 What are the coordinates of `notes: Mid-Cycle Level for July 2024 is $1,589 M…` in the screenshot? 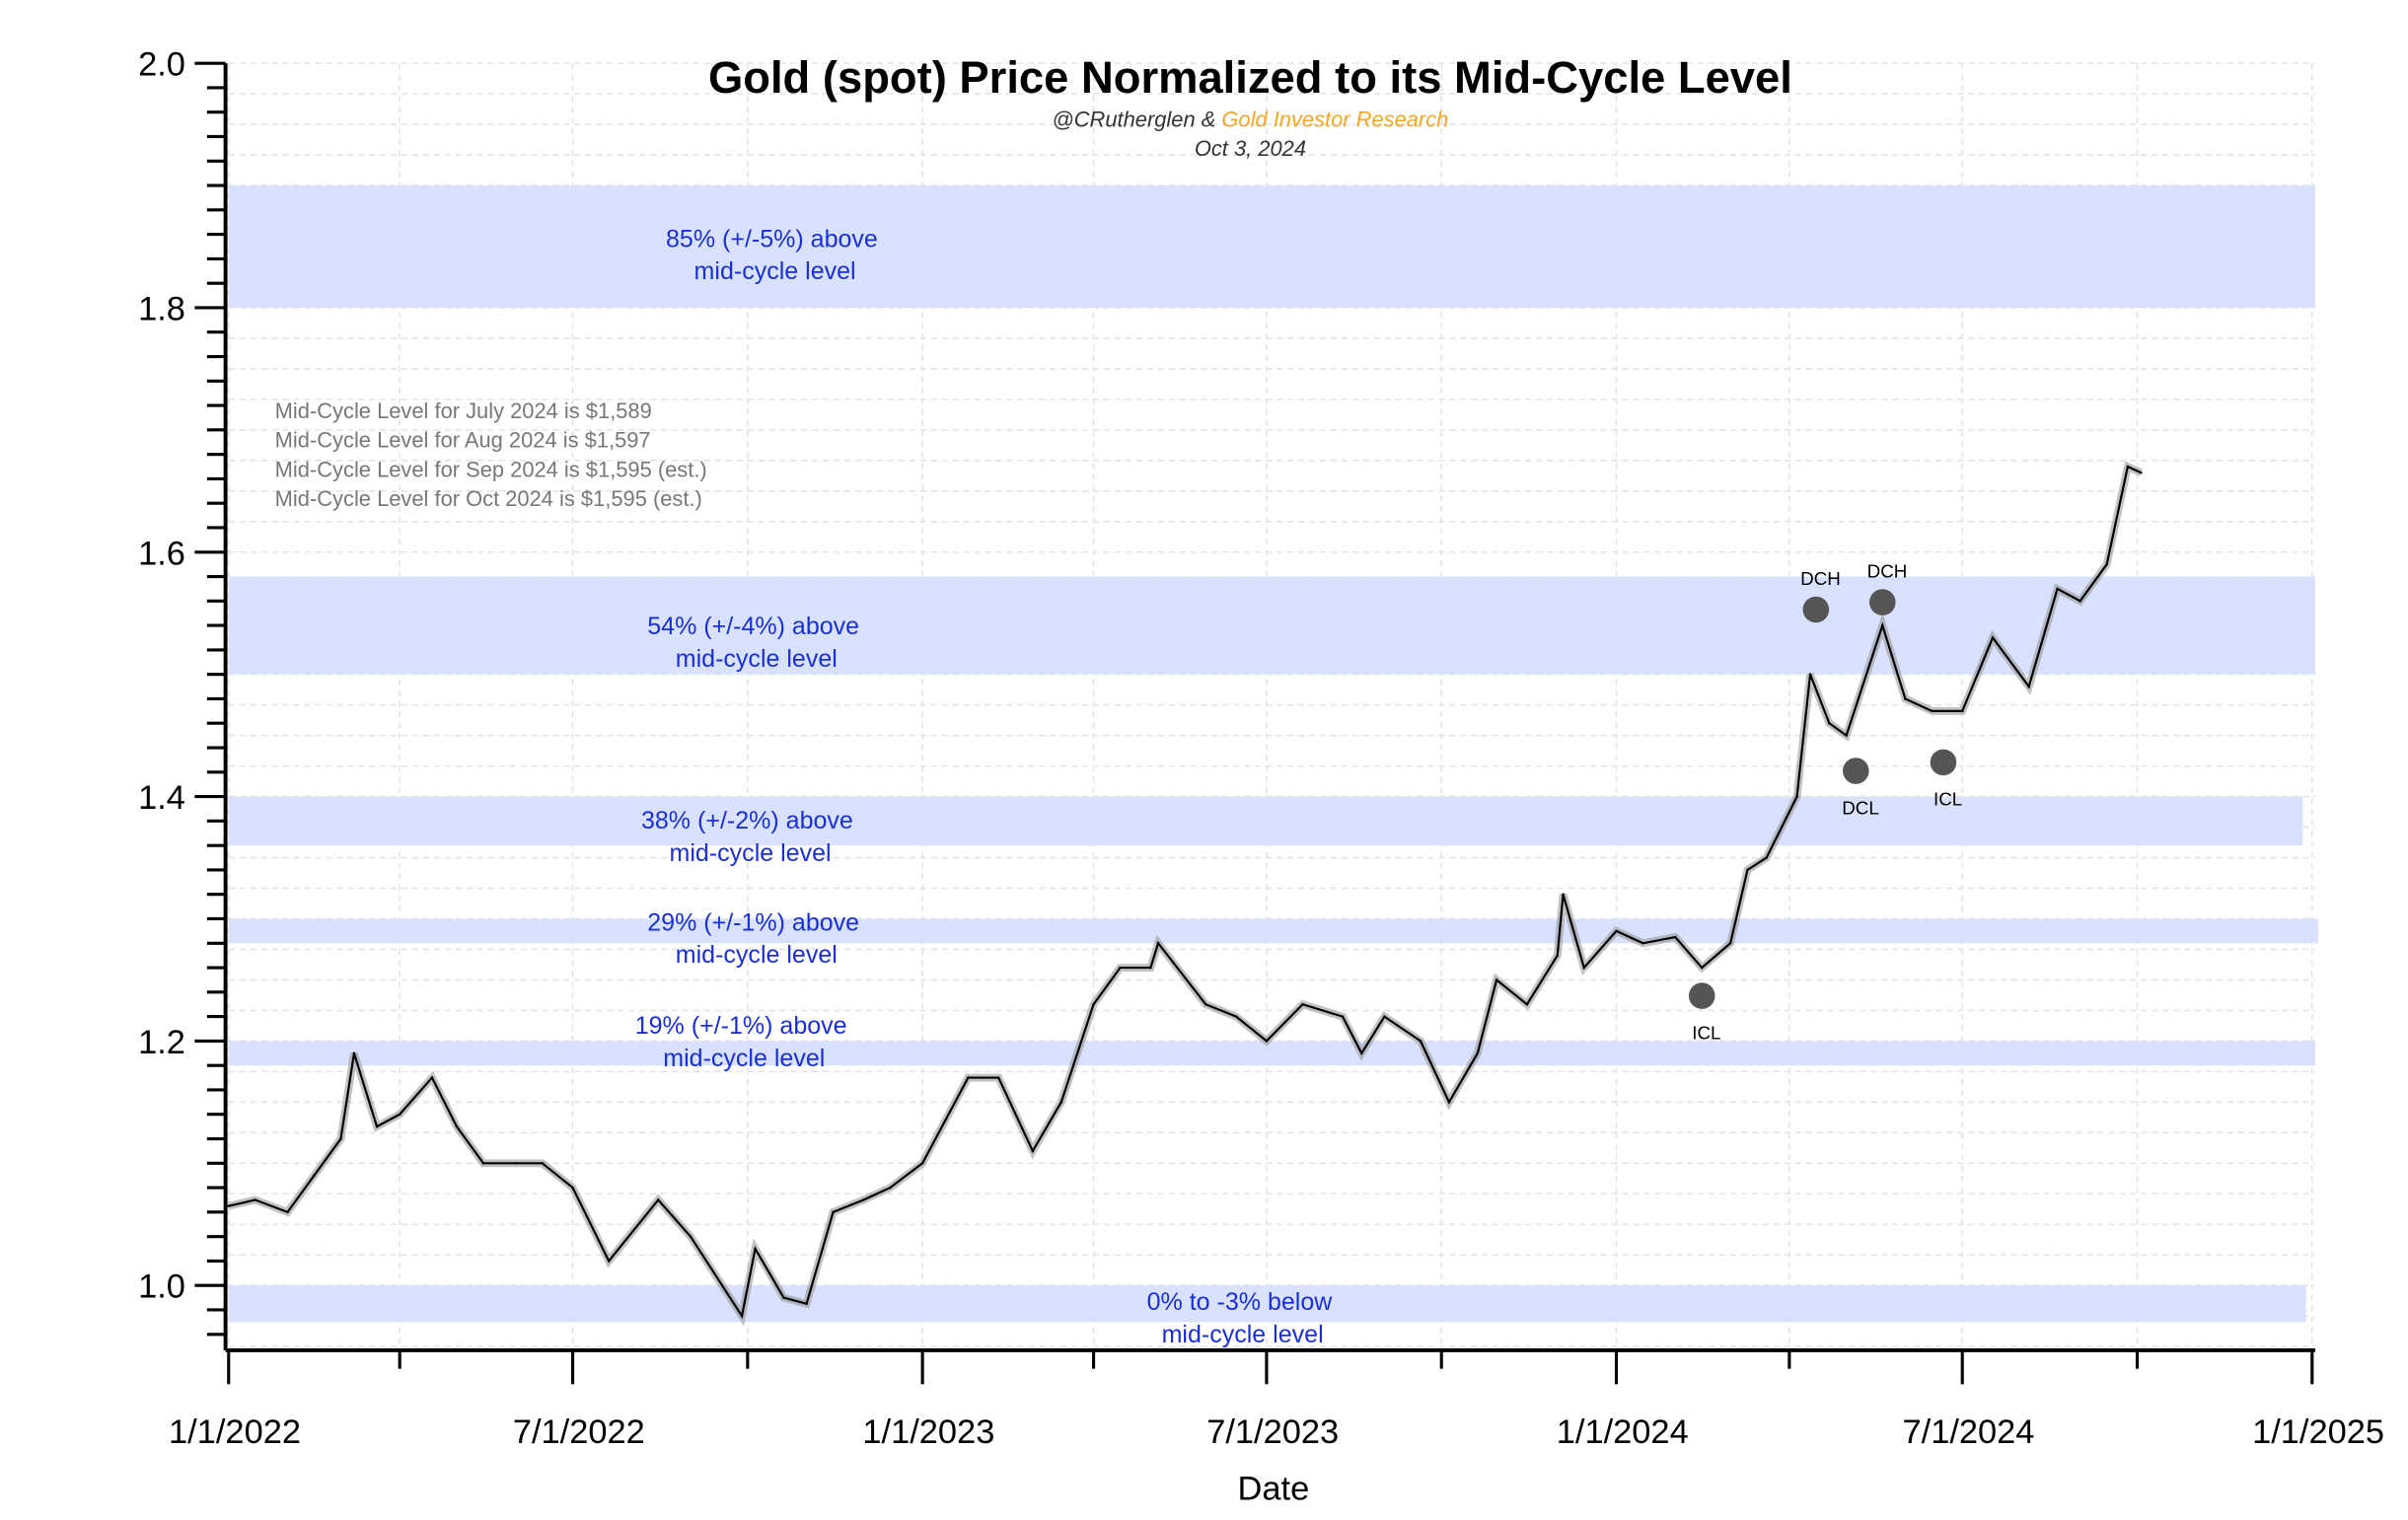 It's located at (491, 454).